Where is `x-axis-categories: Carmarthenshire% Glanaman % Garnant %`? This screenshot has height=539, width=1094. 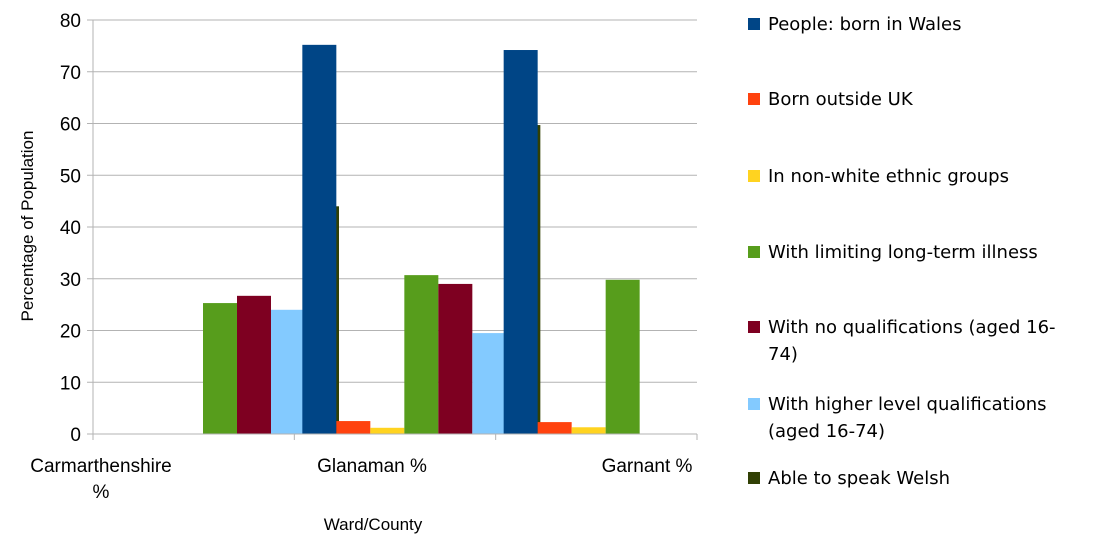
x-axis-categories: Carmarthenshire% Glanaman % Garnant % is located at coordinates (364, 468).